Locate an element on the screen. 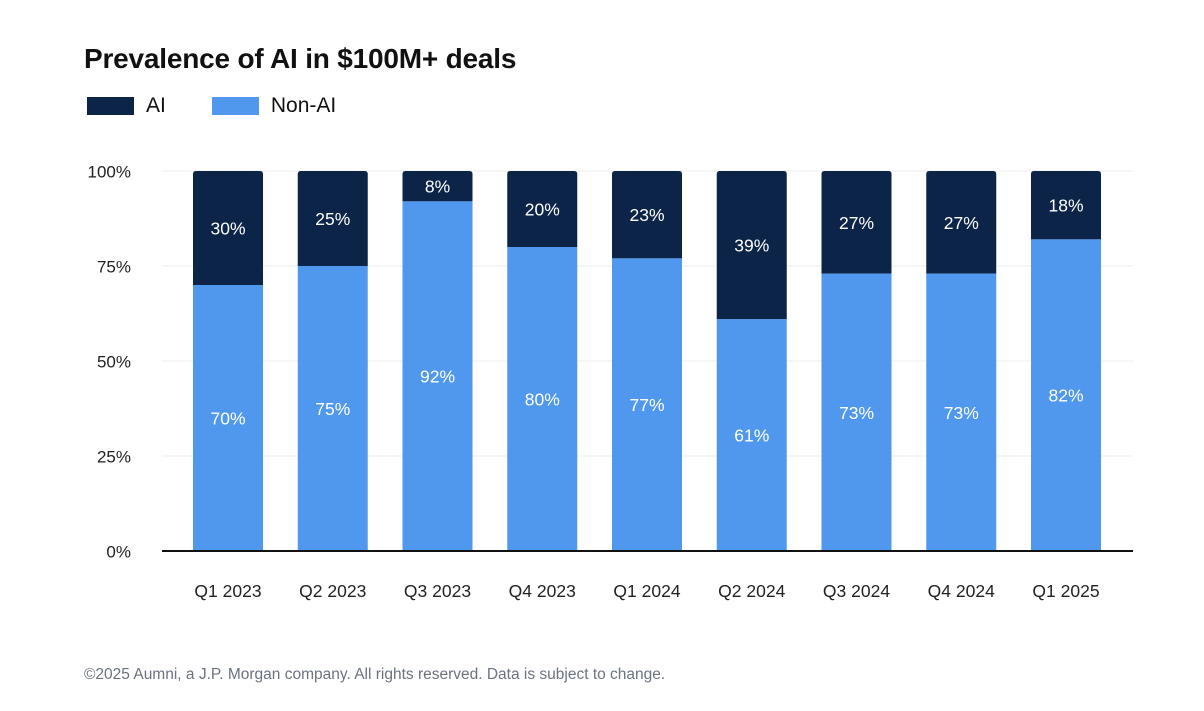 The height and width of the screenshot is (711, 1204). data-label-non-ai: 61% is located at coordinates (751, 436).